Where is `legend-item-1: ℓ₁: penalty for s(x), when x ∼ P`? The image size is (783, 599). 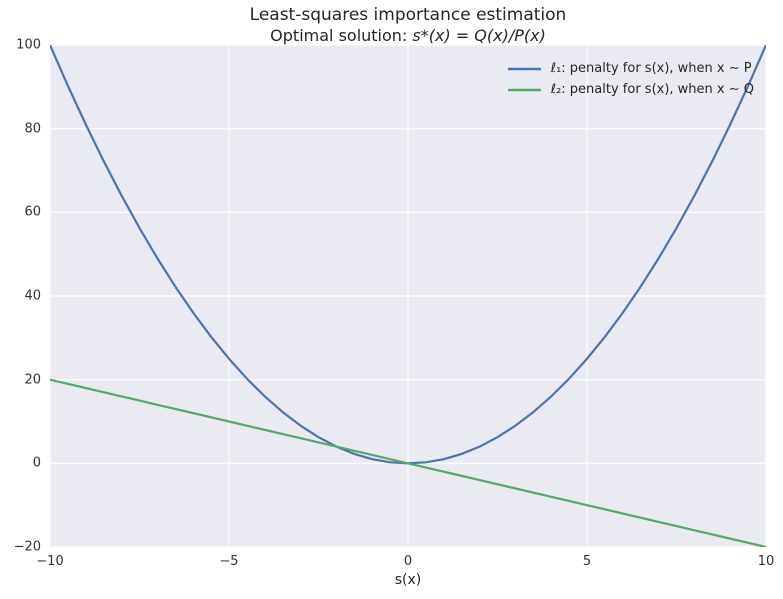
legend-item-1: ℓ₁: penalty for s(x), when x ∼ P is located at coordinates (630, 68).